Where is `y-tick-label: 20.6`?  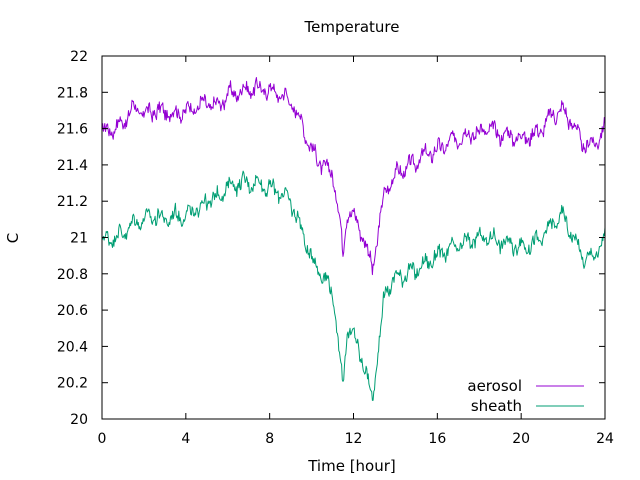
y-tick-label: 20.6 is located at coordinates (72, 311).